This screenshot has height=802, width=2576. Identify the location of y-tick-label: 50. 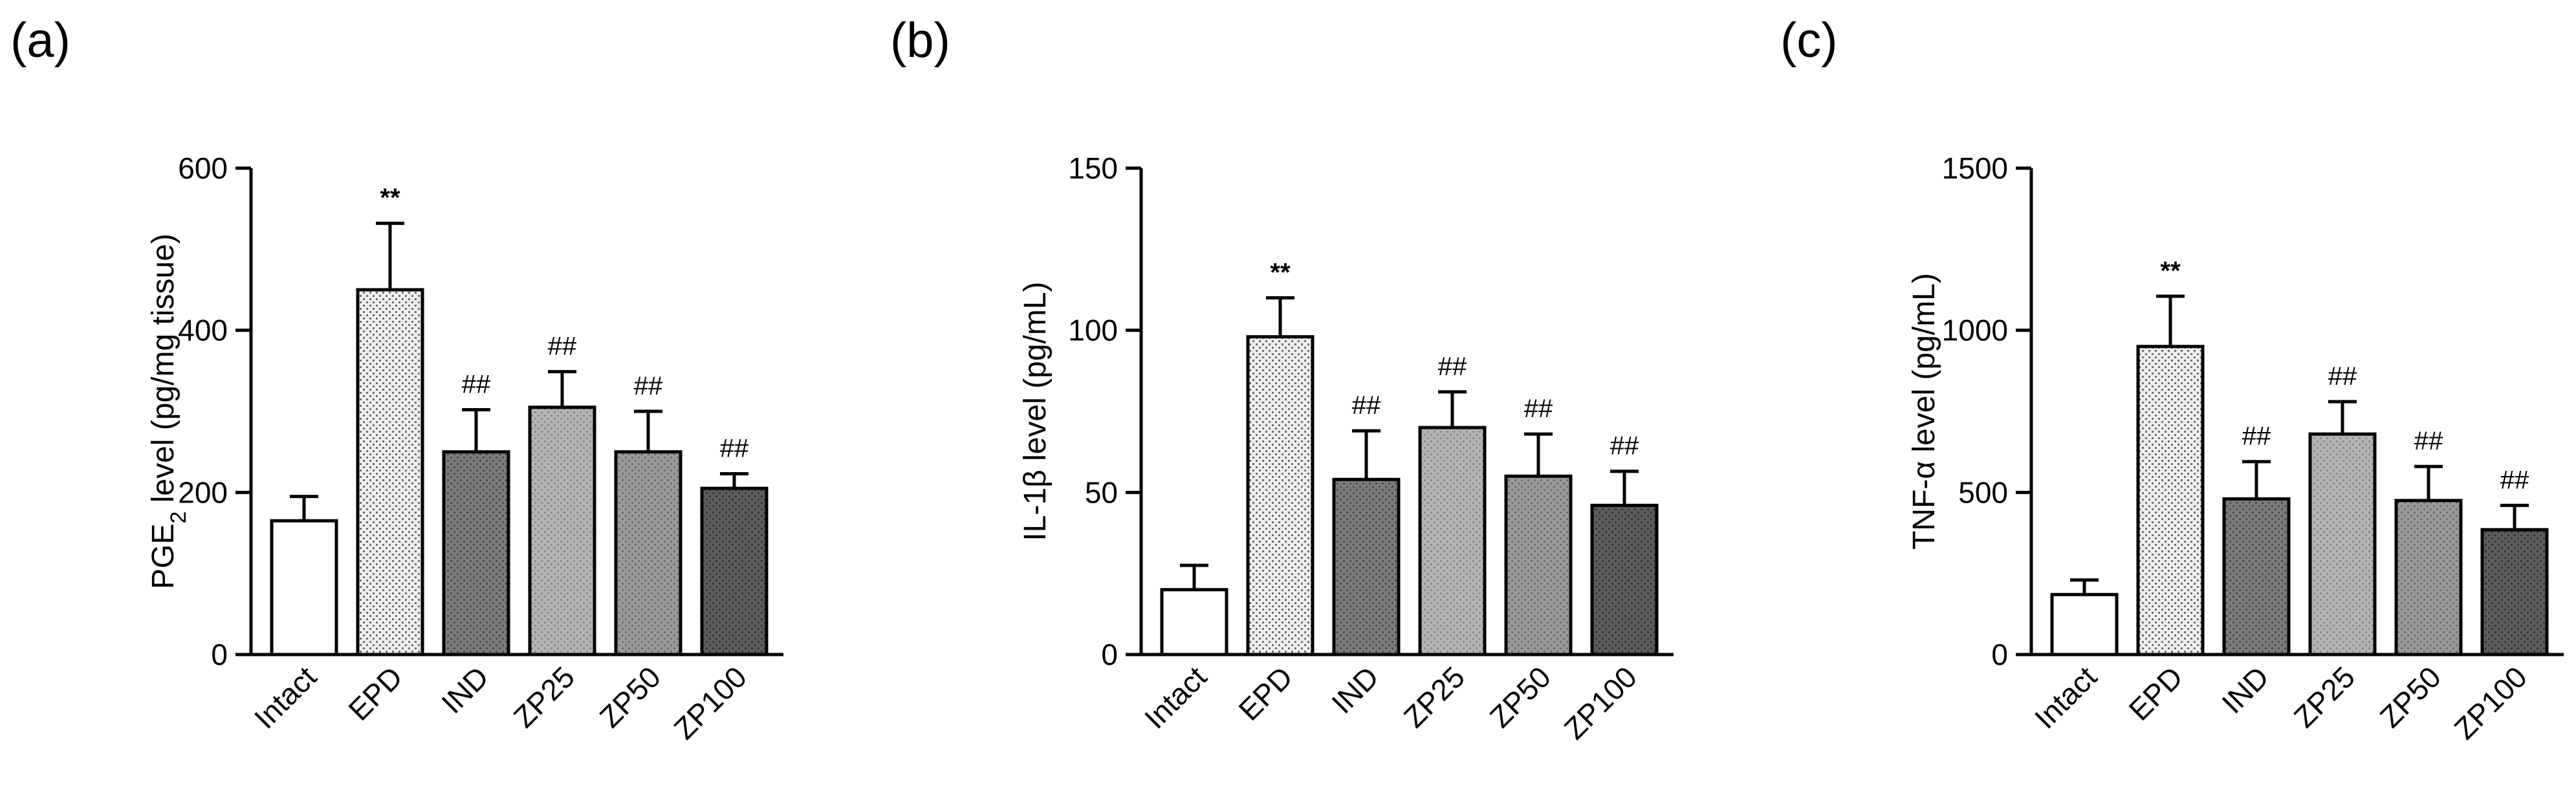
(1101, 492).